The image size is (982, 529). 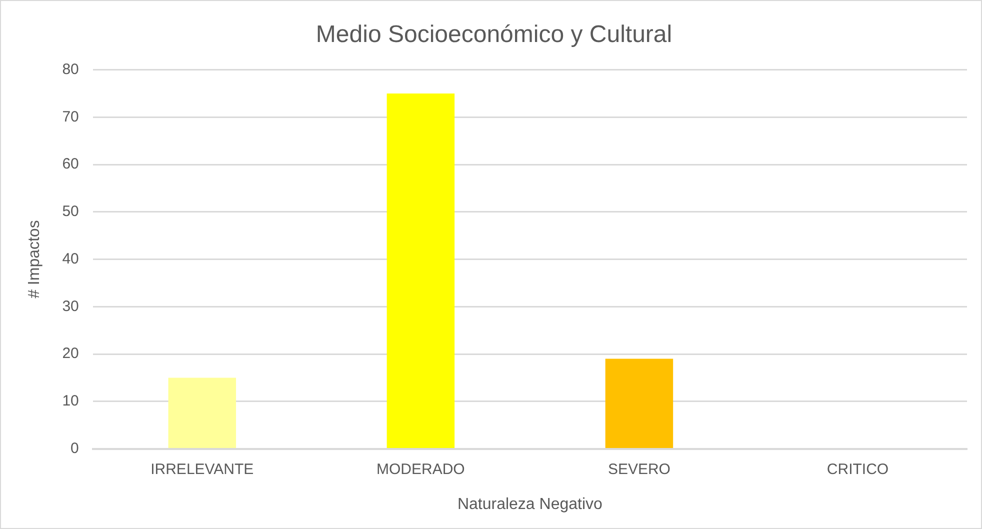 I want to click on y-tick-label: 0, so click(x=74, y=448).